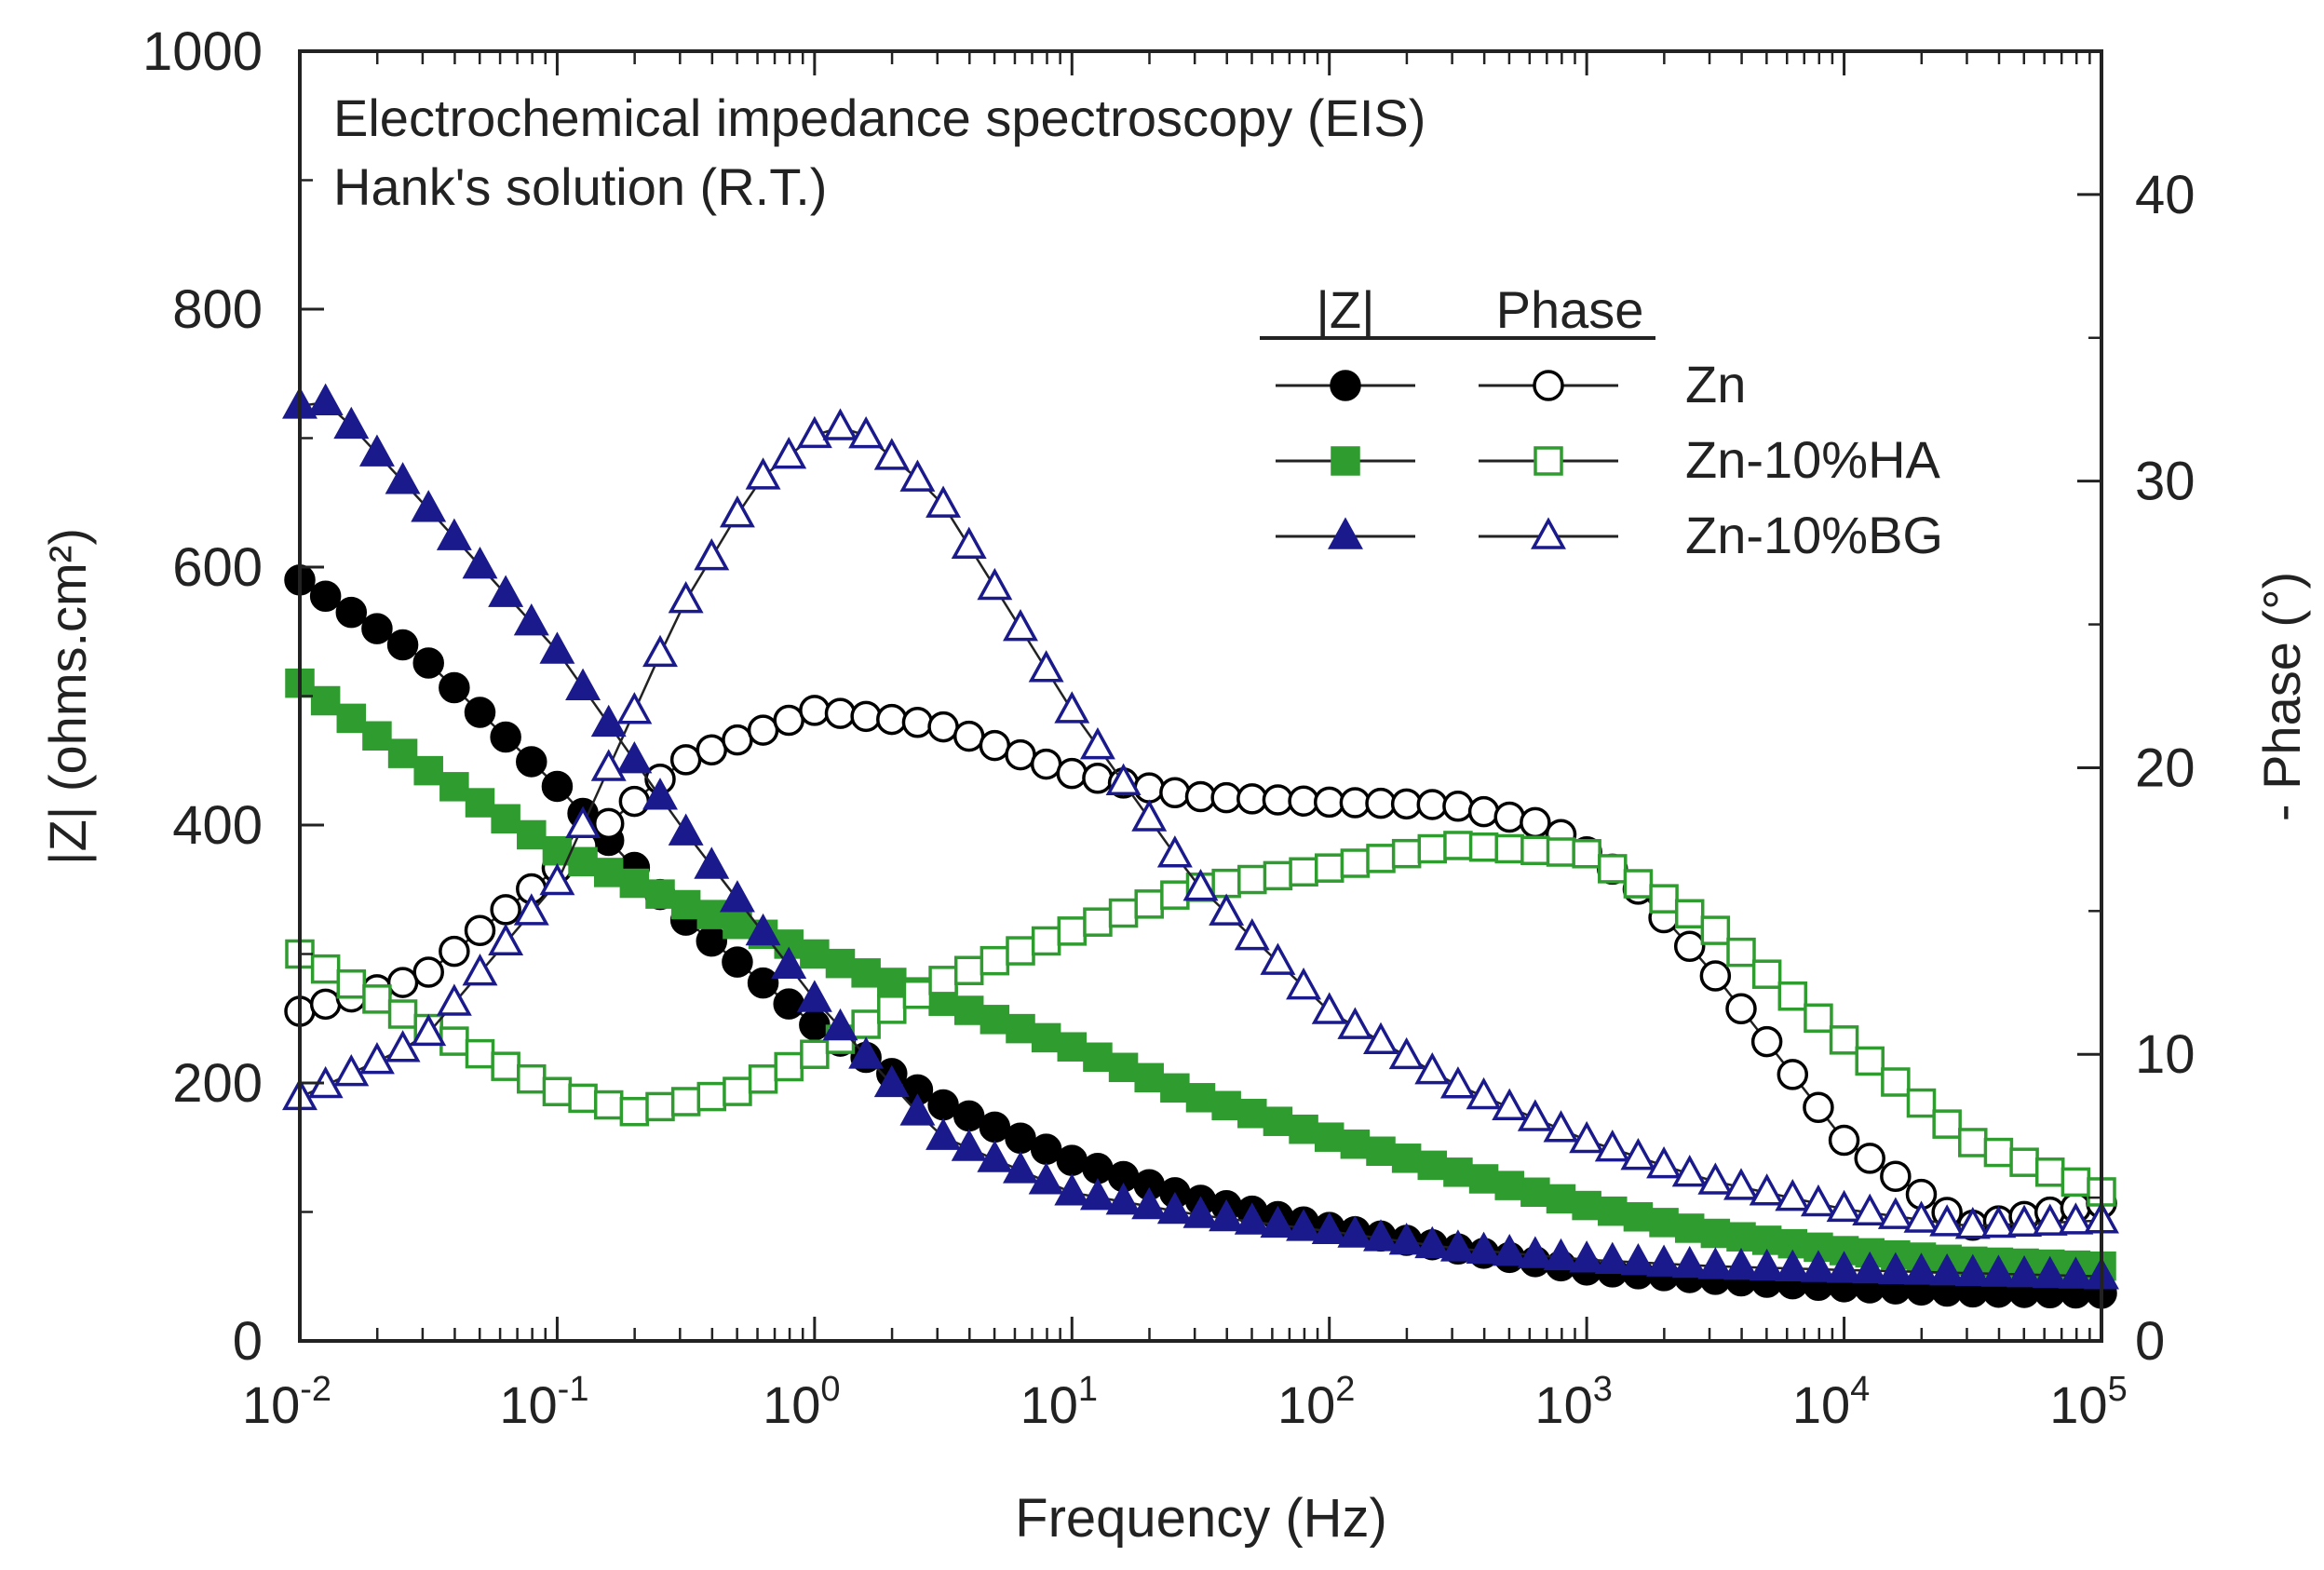 Image resolution: width=2324 pixels, height=1570 pixels. Describe the element at coordinates (217, 1083) in the screenshot. I see `y-left-tick-label: 200` at that location.